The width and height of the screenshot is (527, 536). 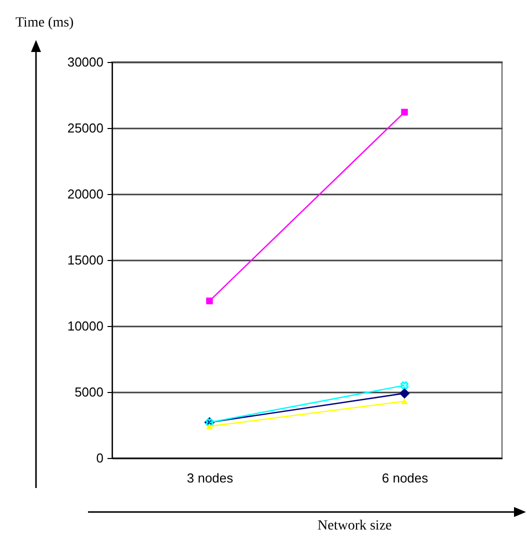 I want to click on y-tick-label: 25000, so click(x=85, y=128).